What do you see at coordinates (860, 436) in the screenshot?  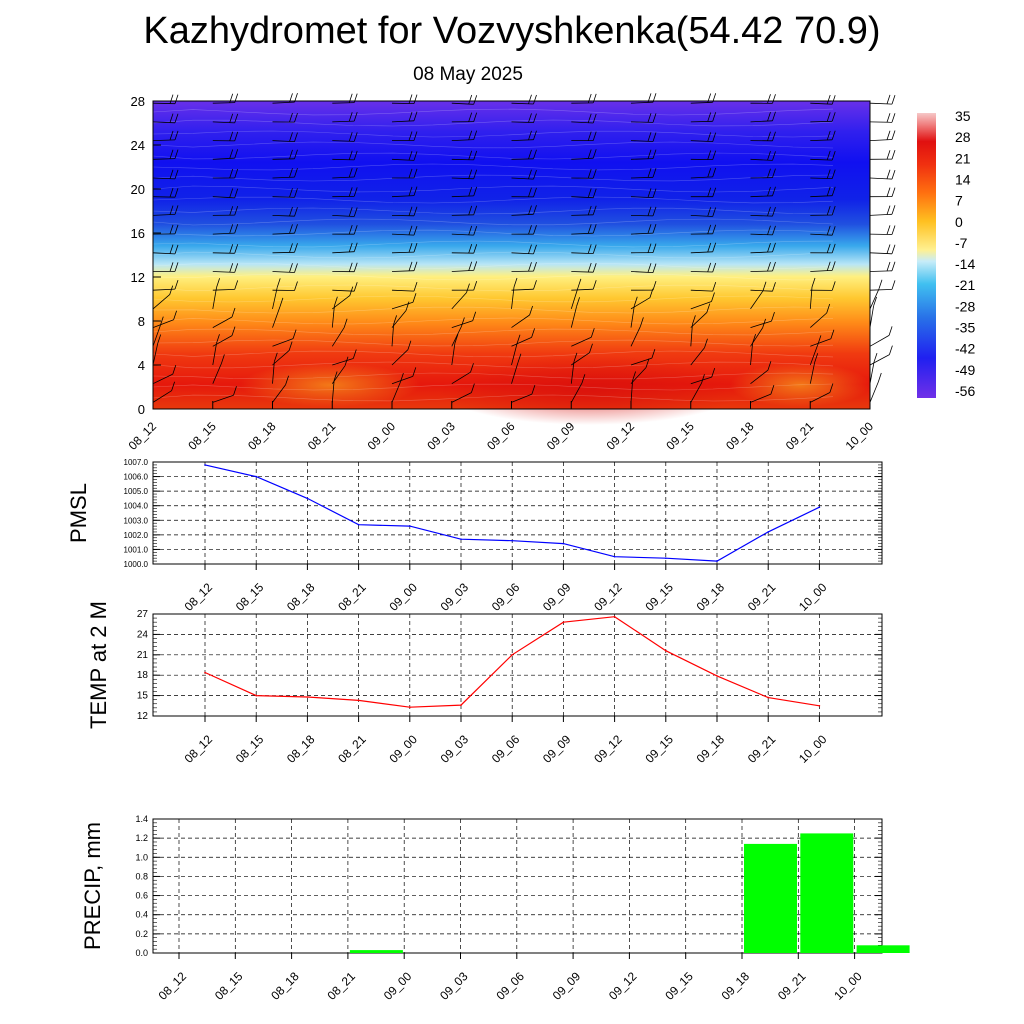 I see `x-tick-label: 10_00` at bounding box center [860, 436].